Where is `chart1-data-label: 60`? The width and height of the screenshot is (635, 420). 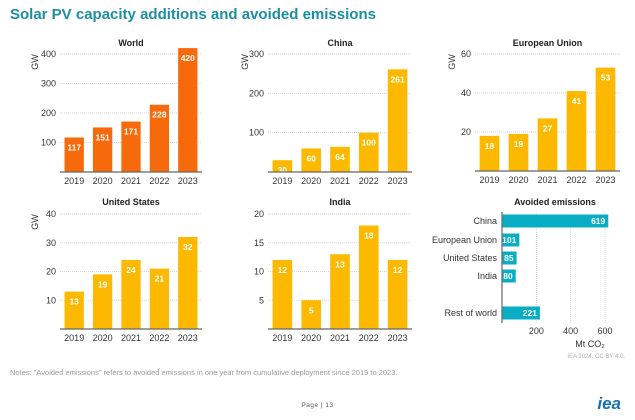 chart1-data-label: 60 is located at coordinates (311, 158).